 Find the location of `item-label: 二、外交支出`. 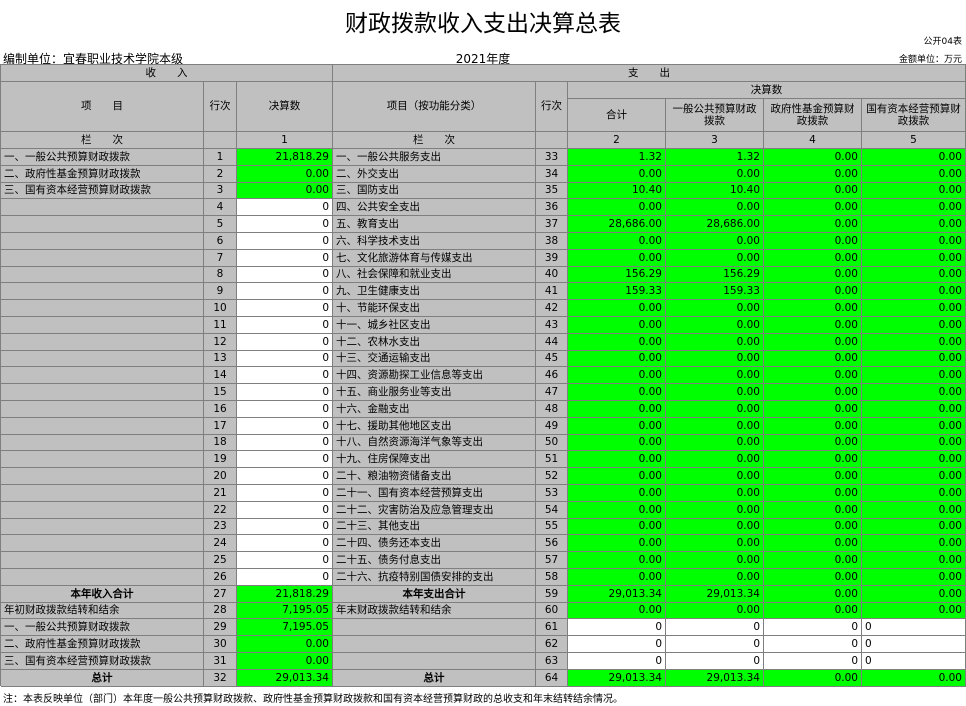

item-label: 二、外交支出 is located at coordinates (434, 174).